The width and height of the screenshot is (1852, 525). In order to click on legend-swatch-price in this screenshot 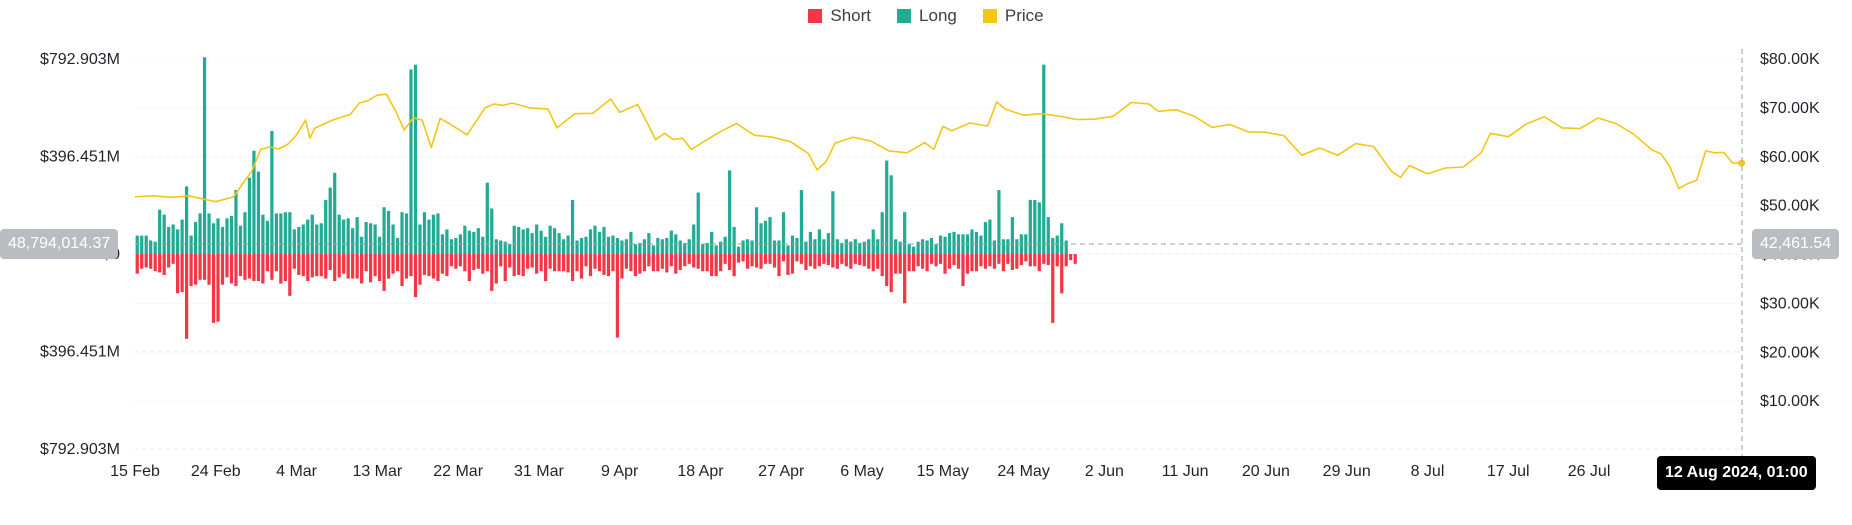, I will do `click(989, 16)`.